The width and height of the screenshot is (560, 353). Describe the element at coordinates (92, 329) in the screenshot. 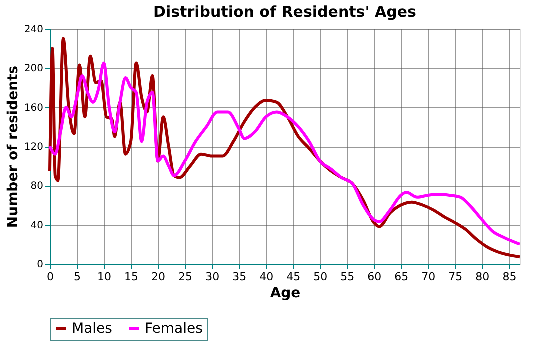

I see `legend-label: Males` at that location.